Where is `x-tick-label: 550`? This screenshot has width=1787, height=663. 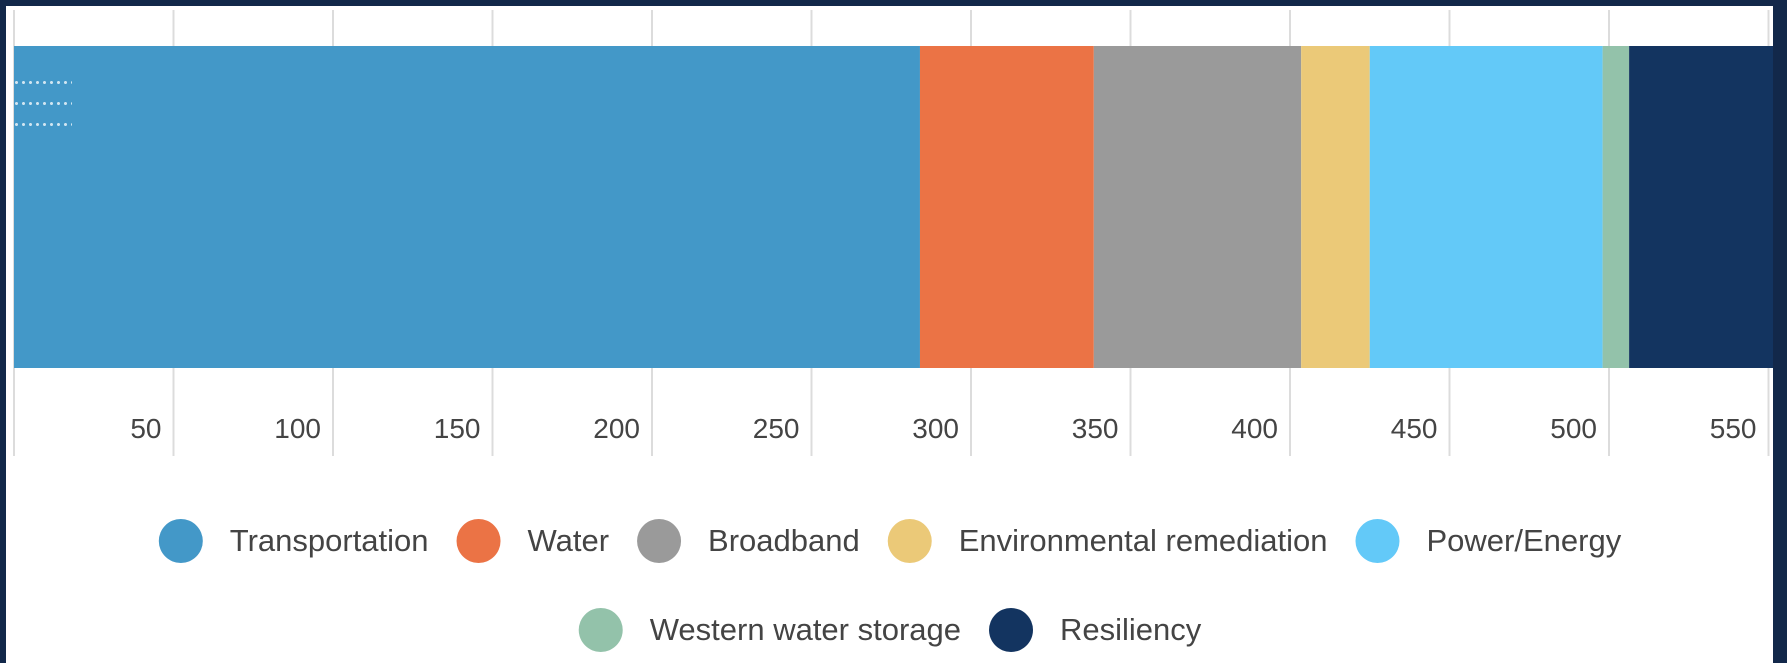
x-tick-label: 550 is located at coordinates (1733, 428).